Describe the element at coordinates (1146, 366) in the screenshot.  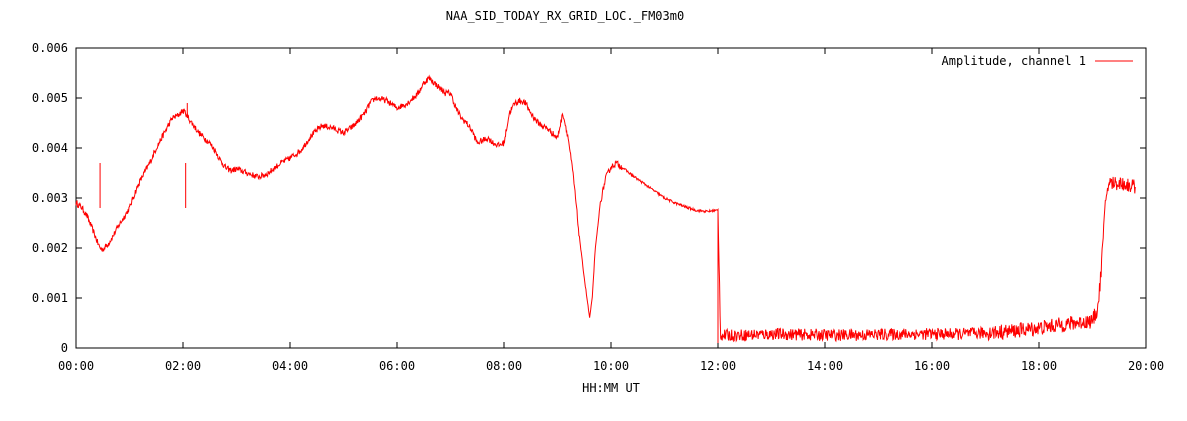
I see `x-tick-label: 20:00` at that location.